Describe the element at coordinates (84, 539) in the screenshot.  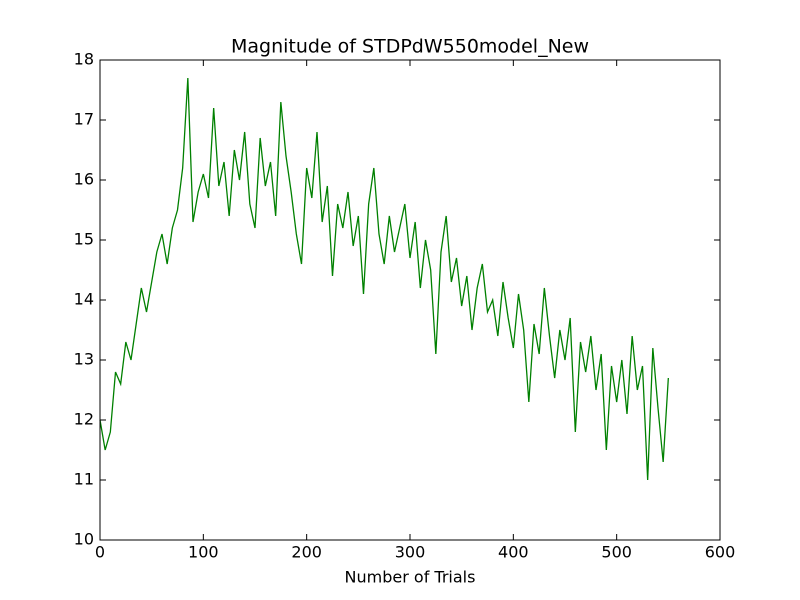
I see `y-tick-label: 10` at that location.